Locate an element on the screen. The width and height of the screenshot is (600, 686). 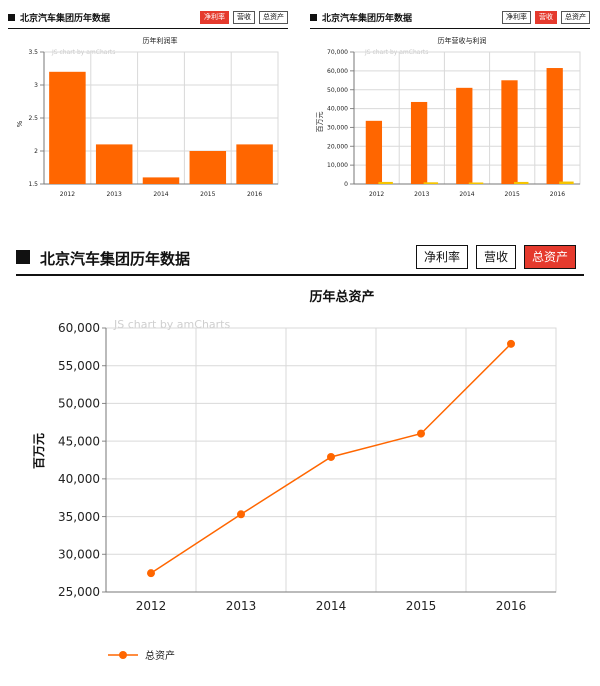
y-tick-label: 20,000 is located at coordinates (337, 146).